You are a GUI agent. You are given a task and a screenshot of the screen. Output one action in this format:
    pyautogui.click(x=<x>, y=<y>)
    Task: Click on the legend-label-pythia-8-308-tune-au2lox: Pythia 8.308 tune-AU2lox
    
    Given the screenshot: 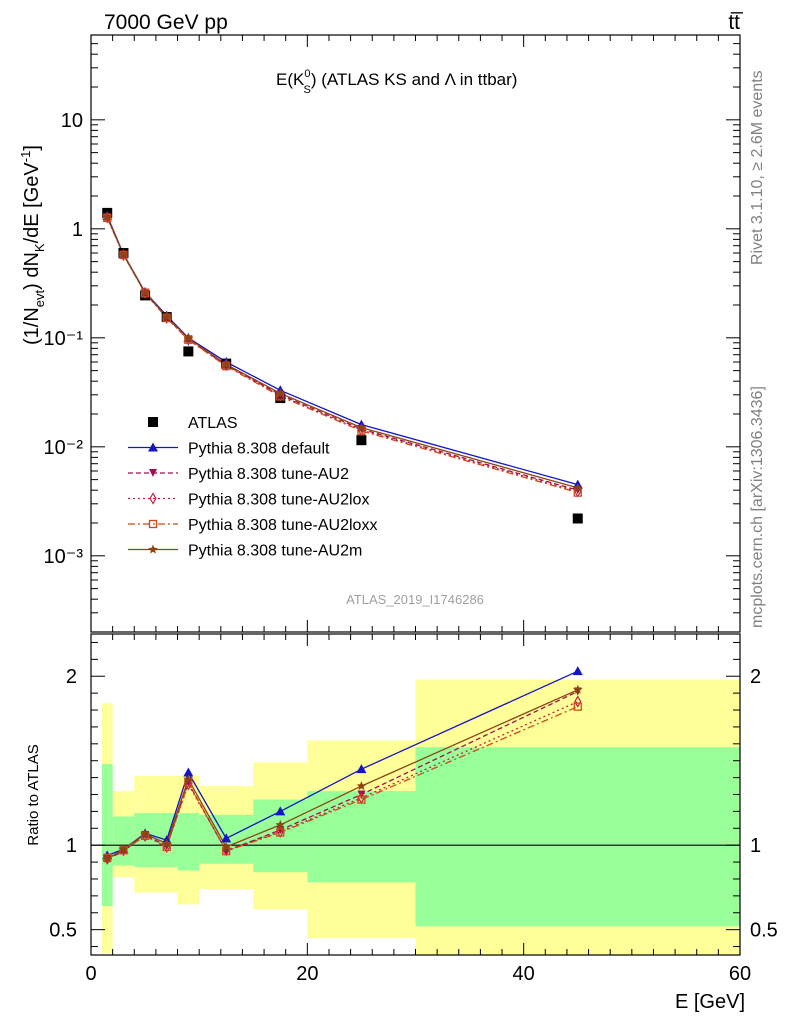 What is the action you would take?
    pyautogui.click(x=278, y=500)
    